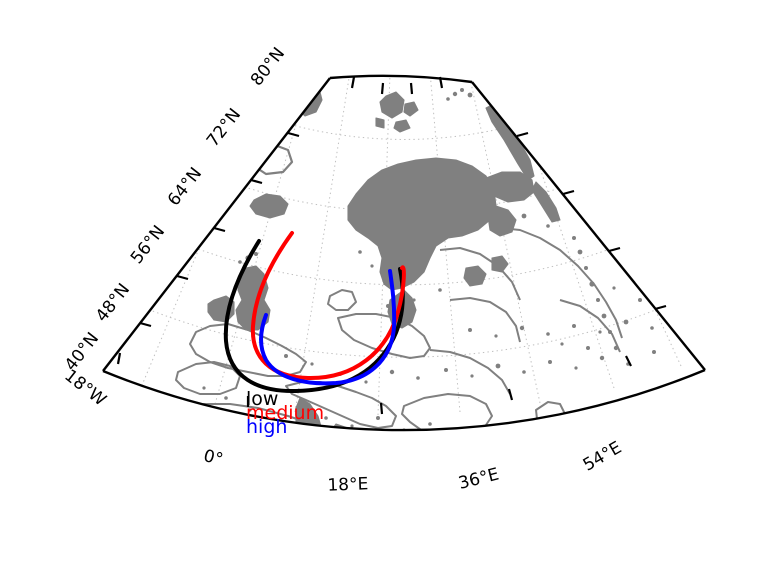 The width and height of the screenshot is (778, 583). I want to click on legend-label-medium: medium, so click(285, 413).